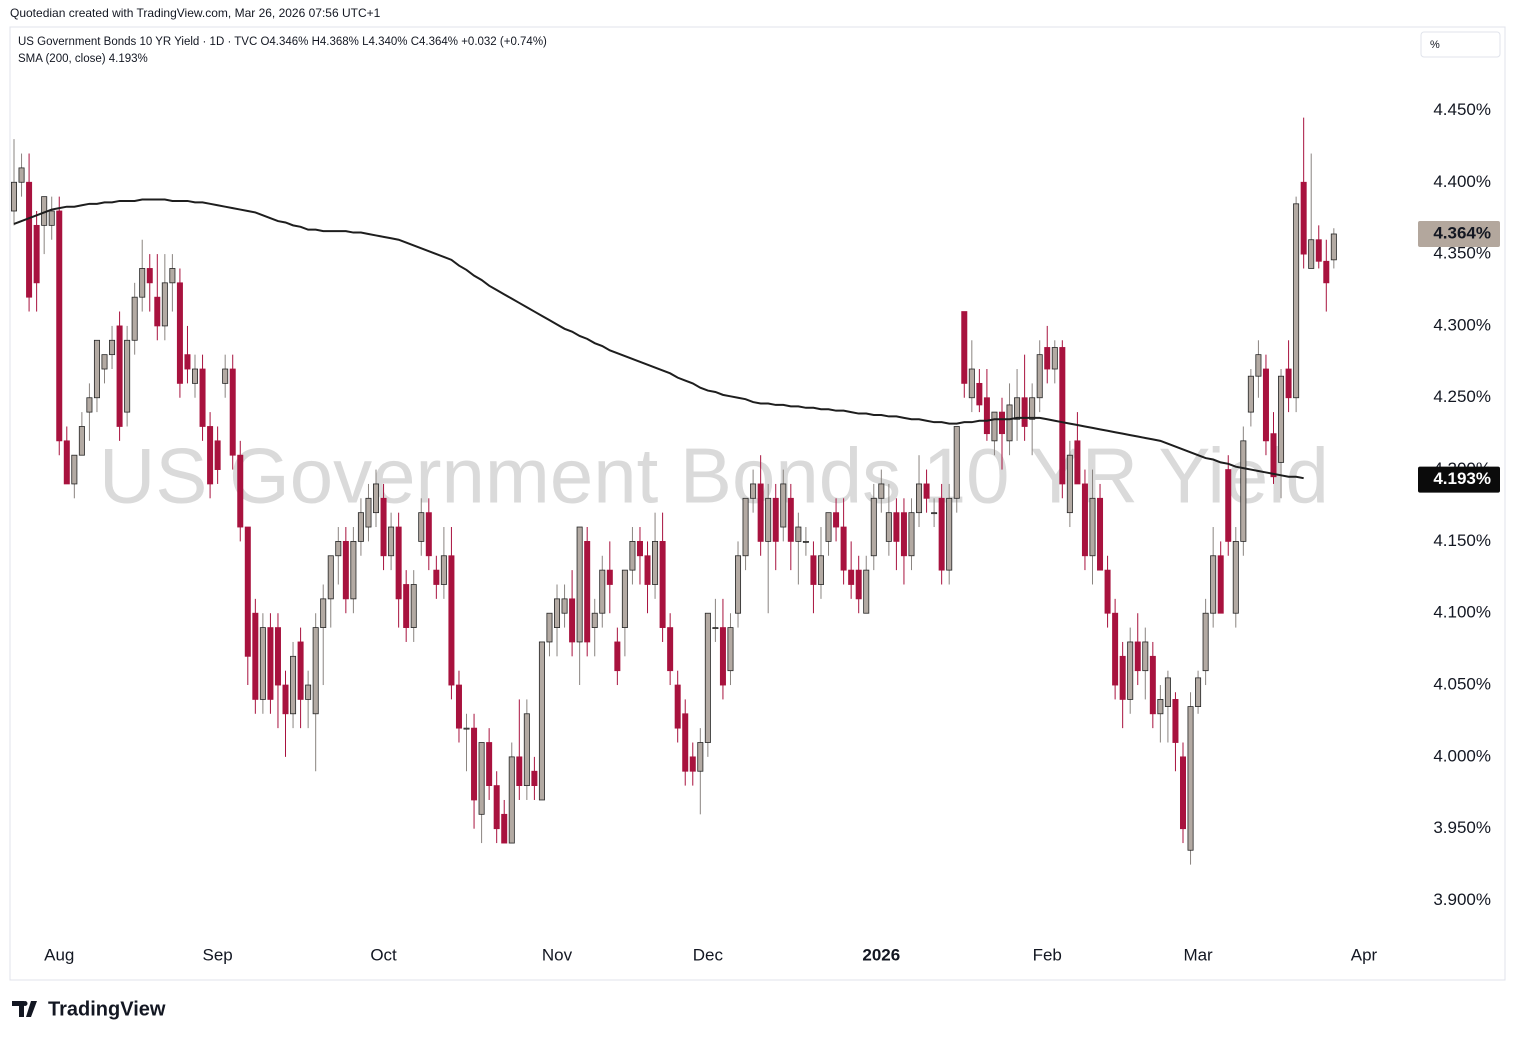  Describe the element at coordinates (1462, 396) in the screenshot. I see `y-tick-label: 4.250%` at that location.